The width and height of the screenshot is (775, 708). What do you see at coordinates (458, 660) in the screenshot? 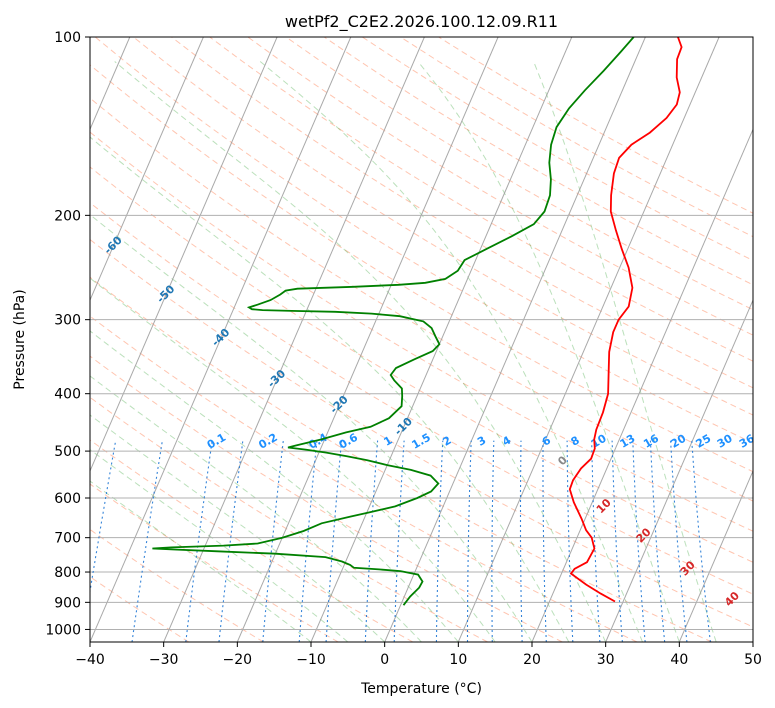
I see `x-tick-label: 10` at bounding box center [458, 660].